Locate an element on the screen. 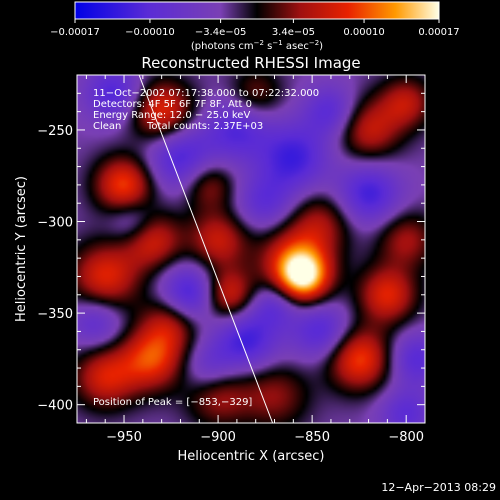 The image size is (500, 500). y-tick-label-2: −350 is located at coordinates (55, 314).